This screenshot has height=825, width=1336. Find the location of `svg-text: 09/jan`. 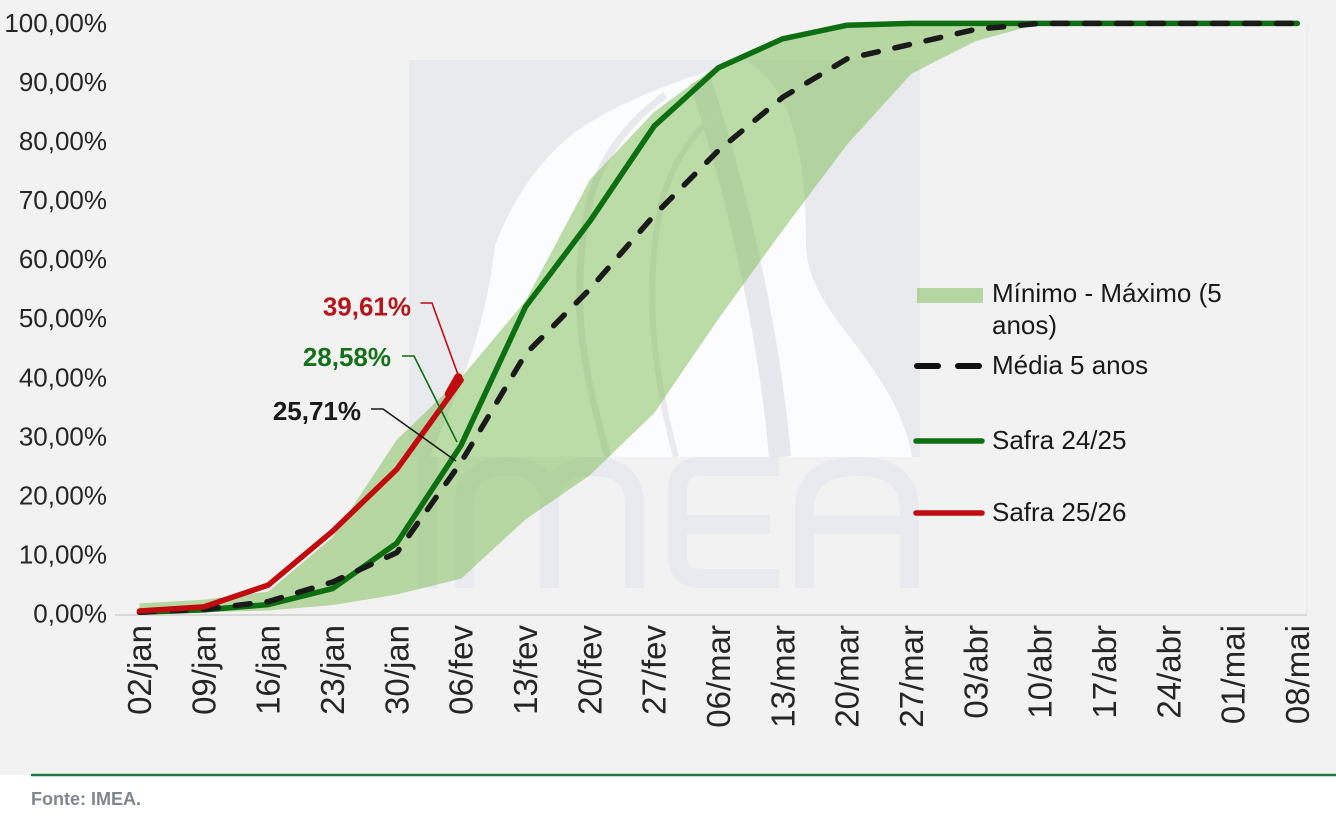

svg-text: 09/jan is located at coordinates (203, 670).